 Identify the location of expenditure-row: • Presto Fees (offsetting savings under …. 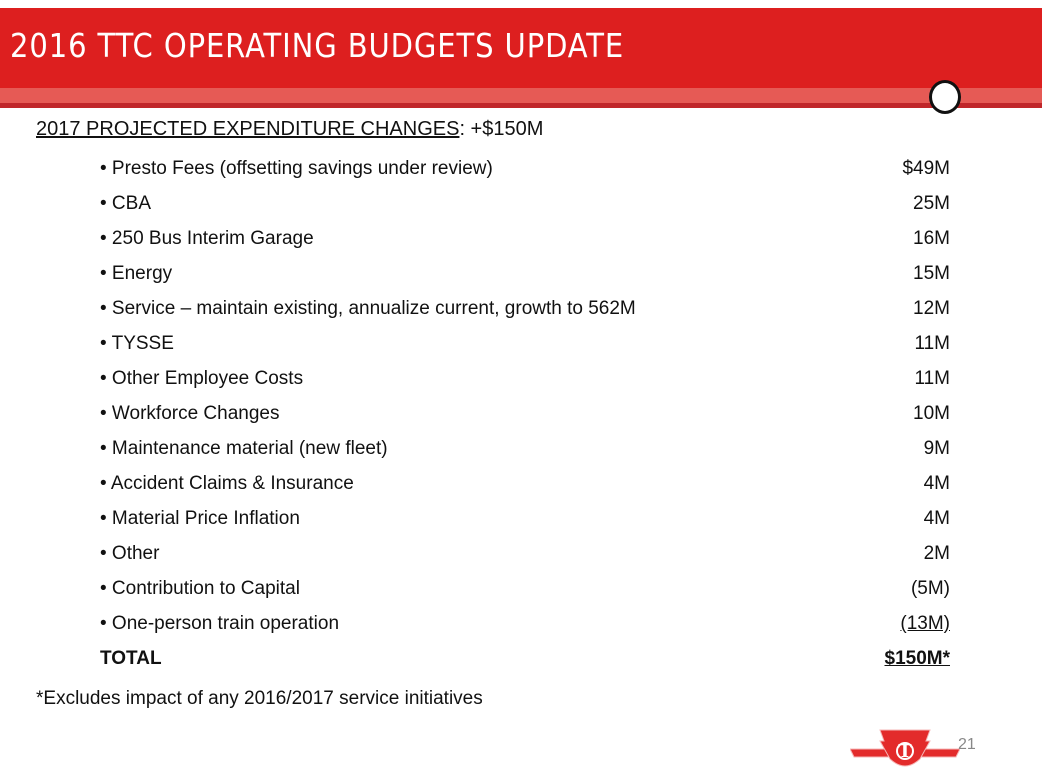
(525, 173).